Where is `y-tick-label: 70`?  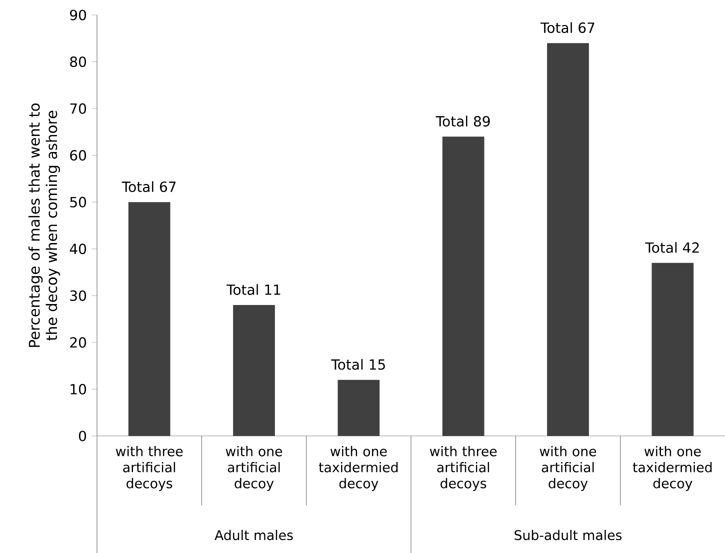
y-tick-label: 70 is located at coordinates (78, 108).